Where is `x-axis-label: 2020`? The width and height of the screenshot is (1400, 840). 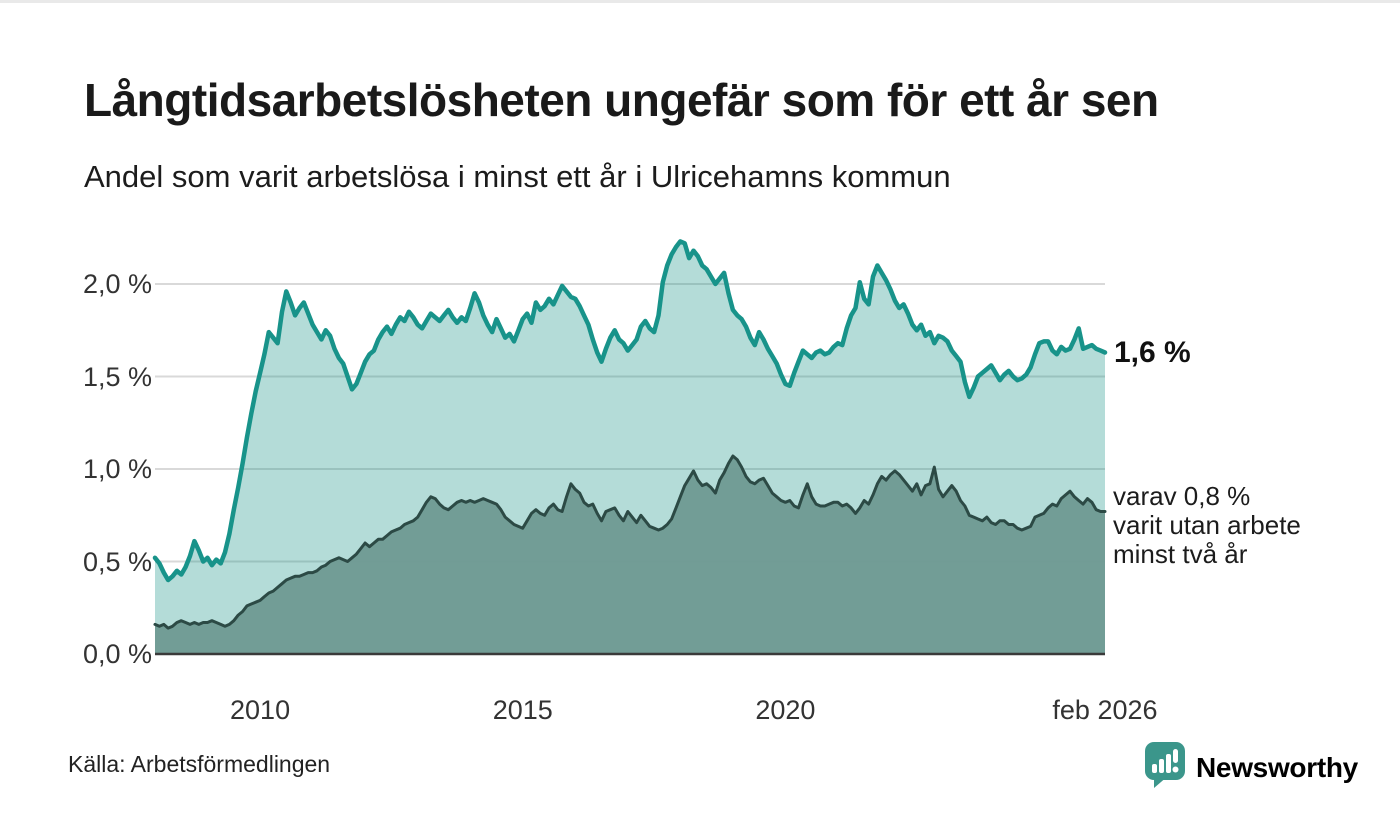 x-axis-label: 2020 is located at coordinates (785, 710).